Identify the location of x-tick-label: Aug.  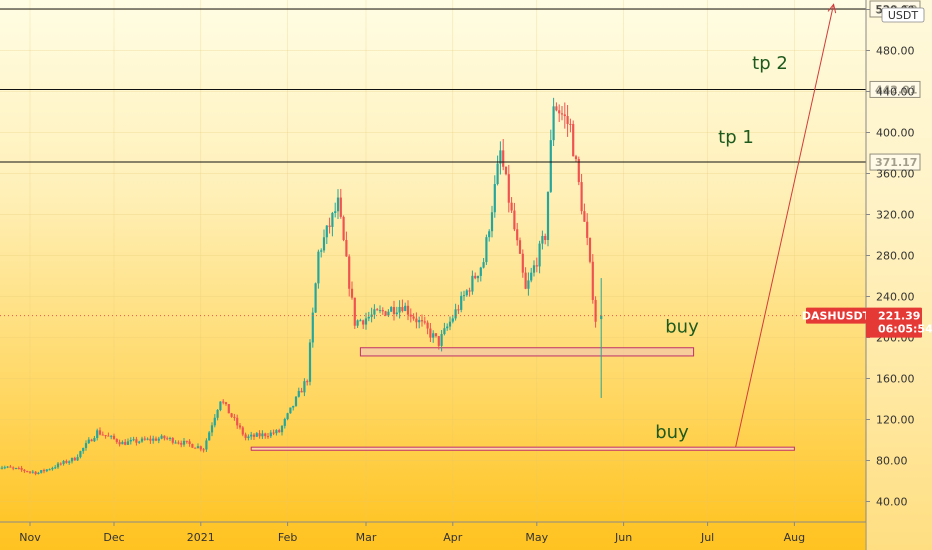
(794, 537).